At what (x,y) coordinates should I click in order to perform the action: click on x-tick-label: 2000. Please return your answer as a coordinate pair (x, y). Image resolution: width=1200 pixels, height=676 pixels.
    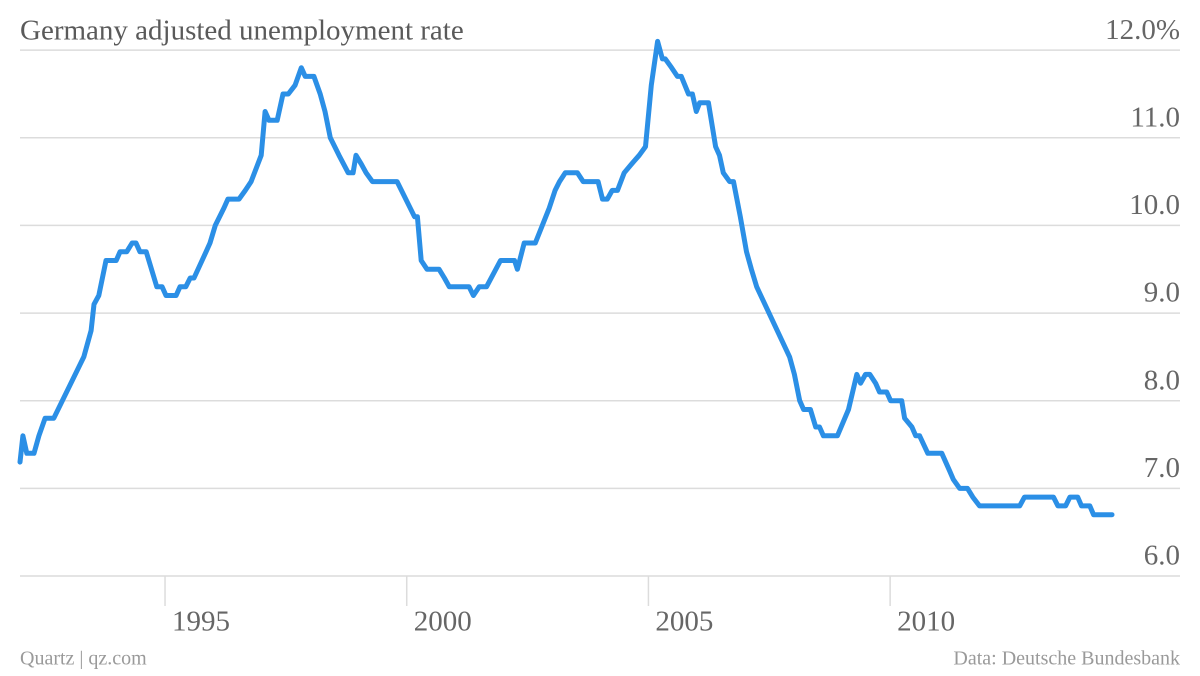
    Looking at the image, I should click on (443, 622).